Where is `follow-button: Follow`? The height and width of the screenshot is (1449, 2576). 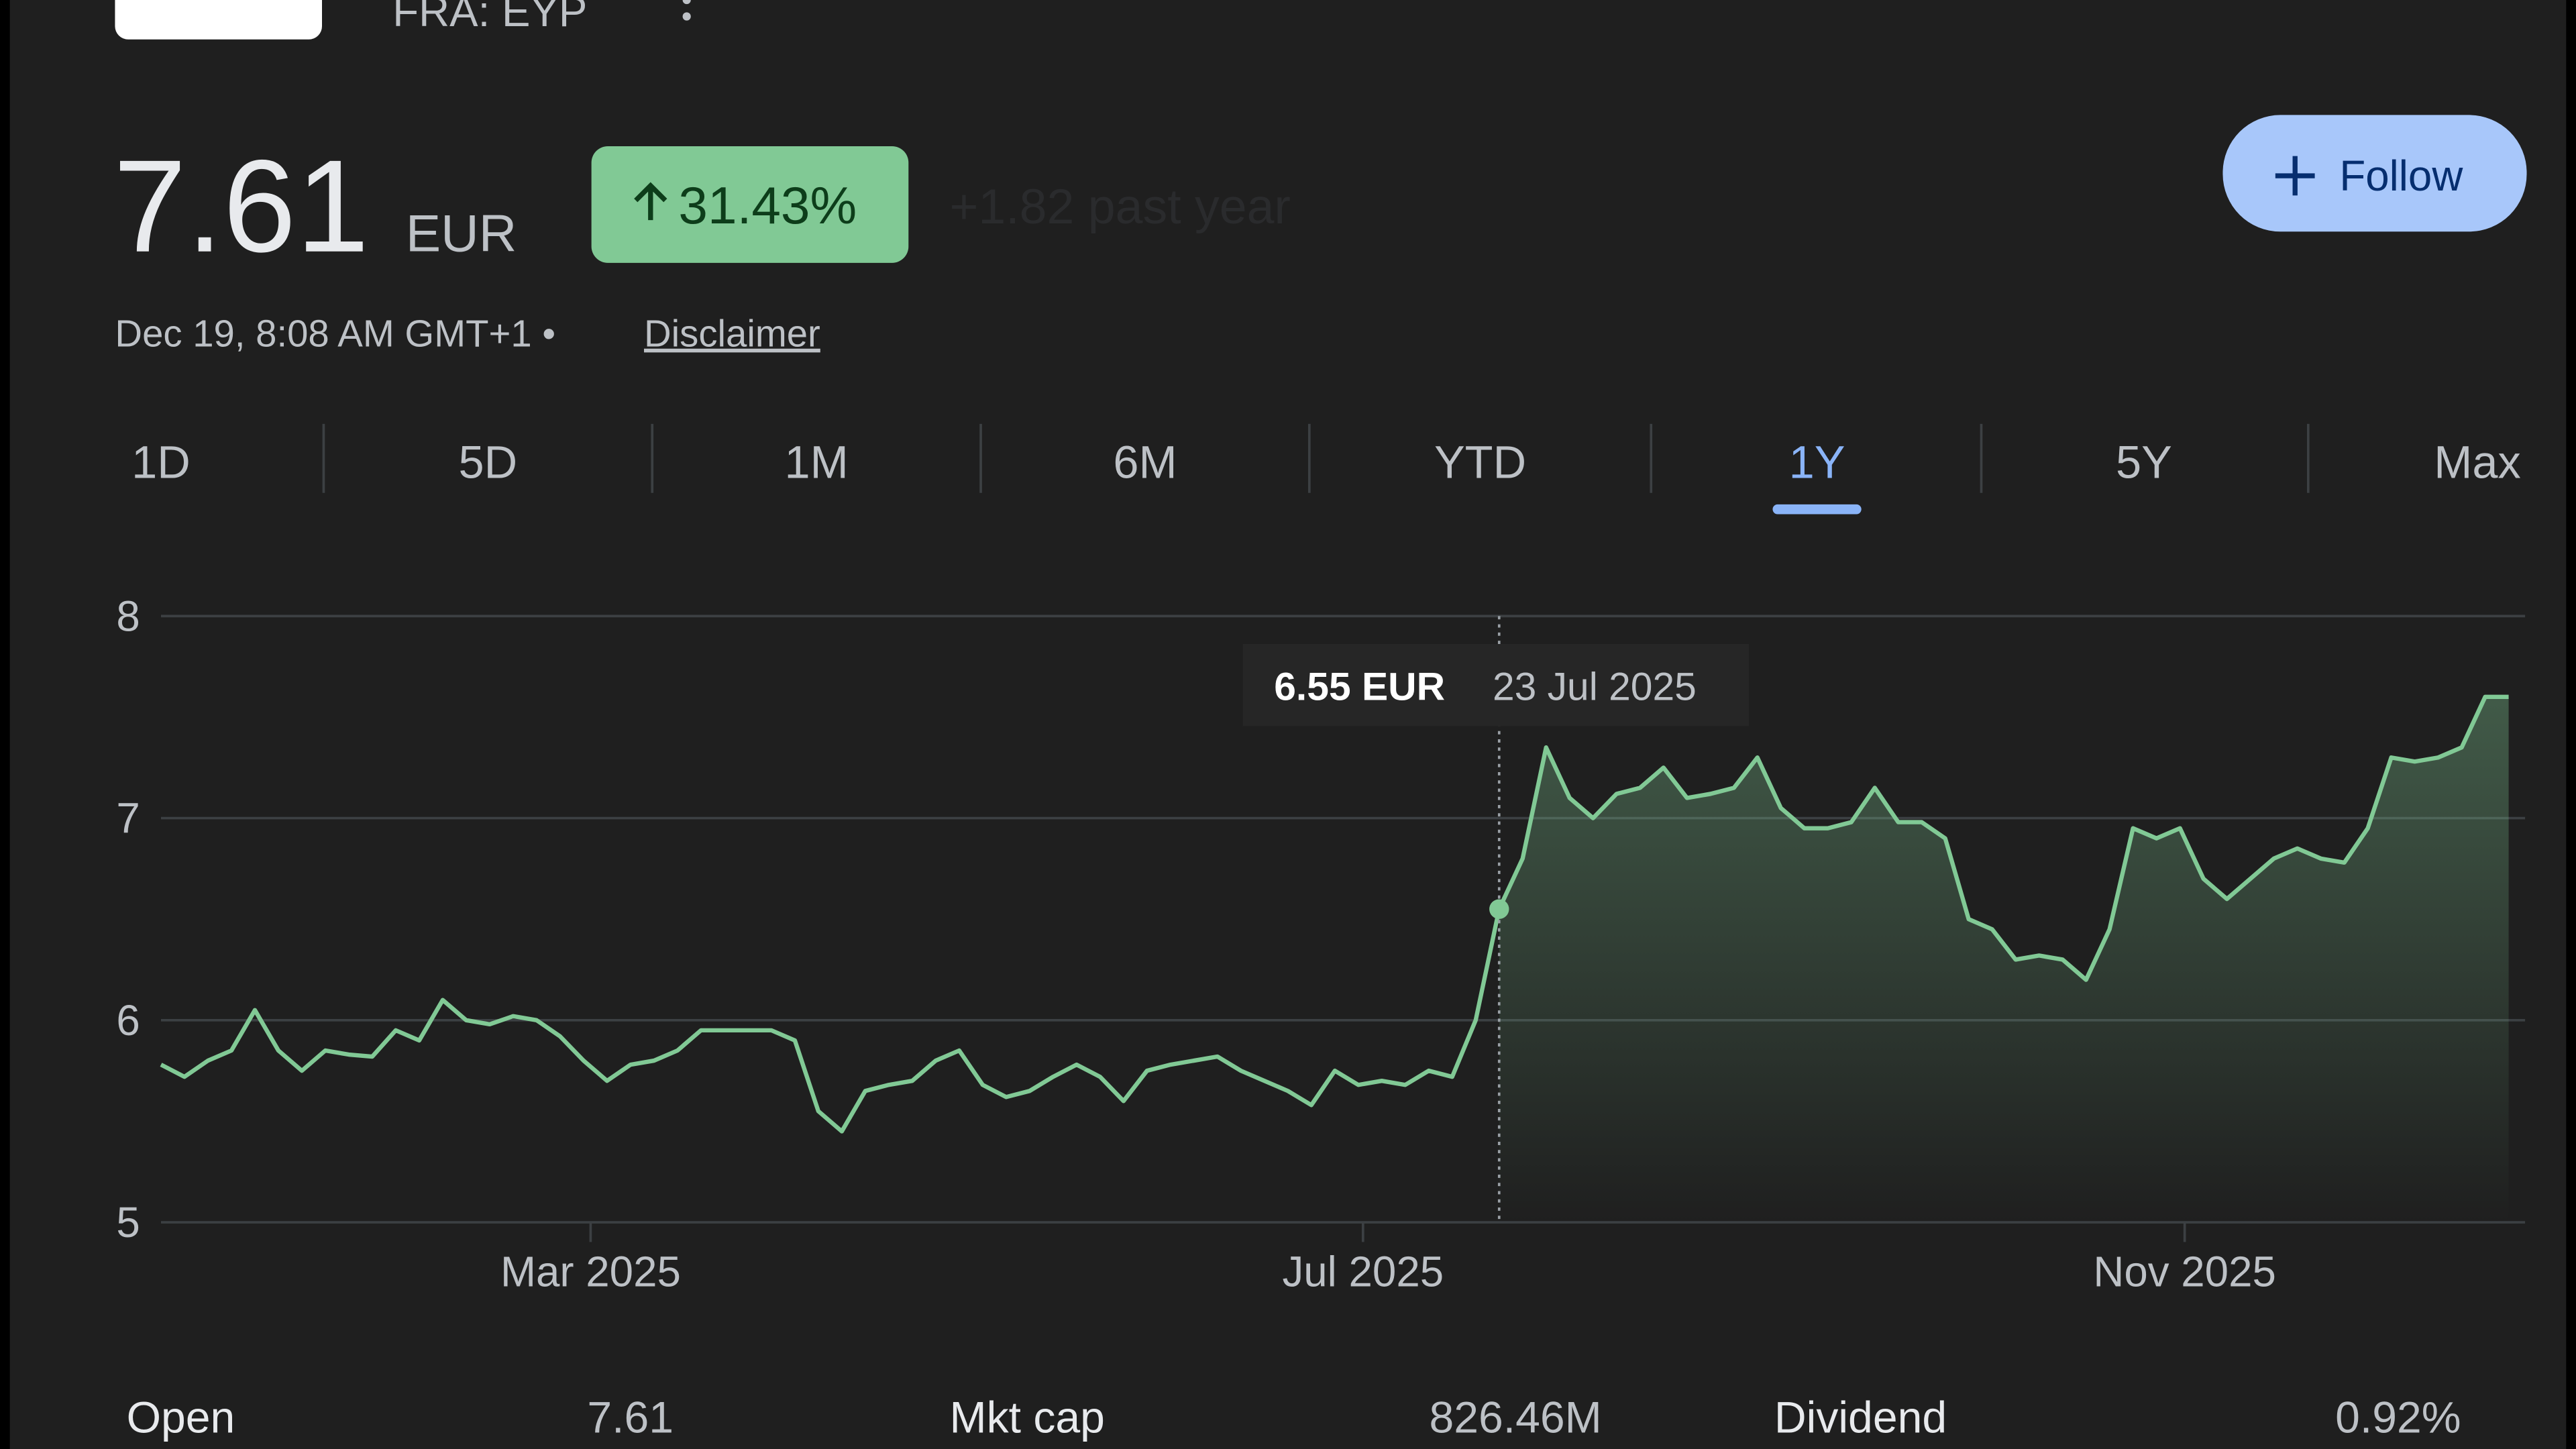 follow-button: Follow is located at coordinates (2374, 173).